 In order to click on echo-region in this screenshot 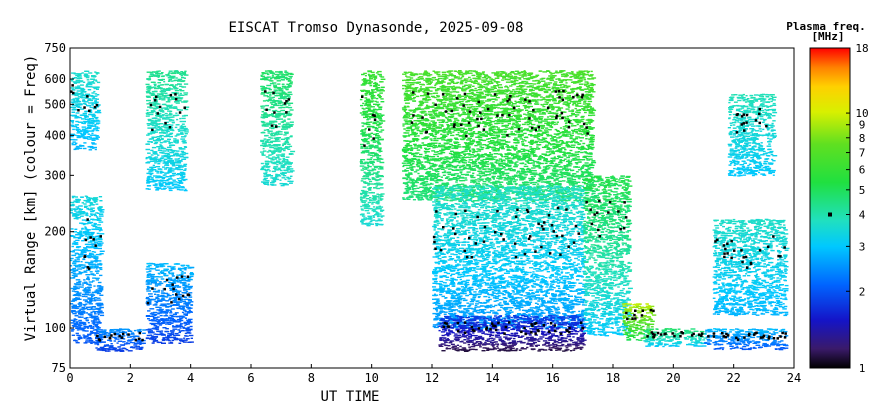, I will do `click(372, 148)`.